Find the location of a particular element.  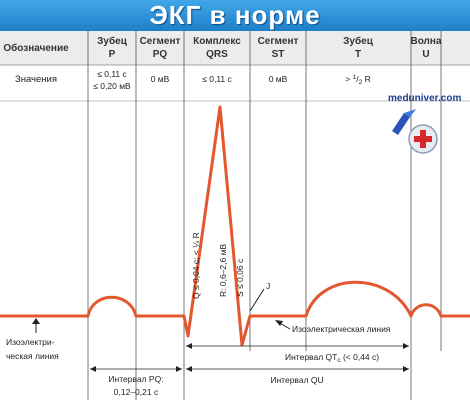

qu-interval-label: Интервал QU is located at coordinates (296, 380).